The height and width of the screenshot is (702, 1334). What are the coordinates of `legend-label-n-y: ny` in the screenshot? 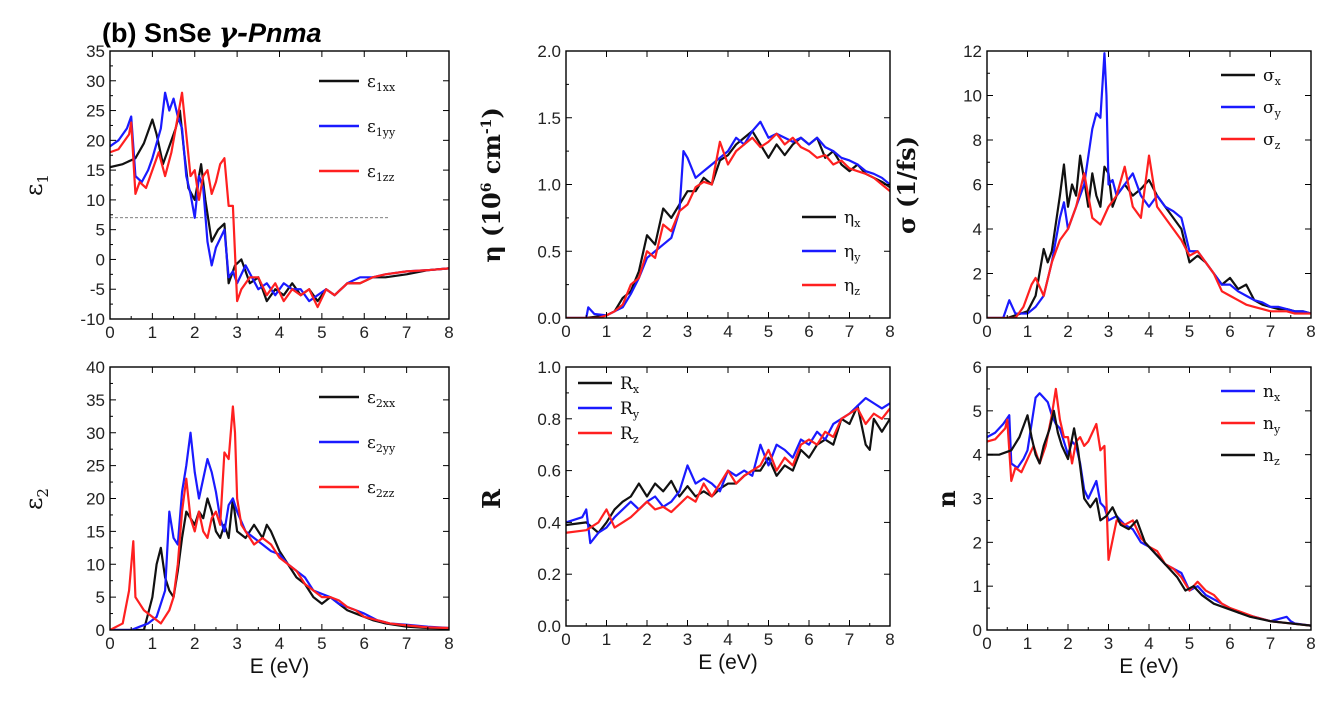 It's located at (1272, 425).